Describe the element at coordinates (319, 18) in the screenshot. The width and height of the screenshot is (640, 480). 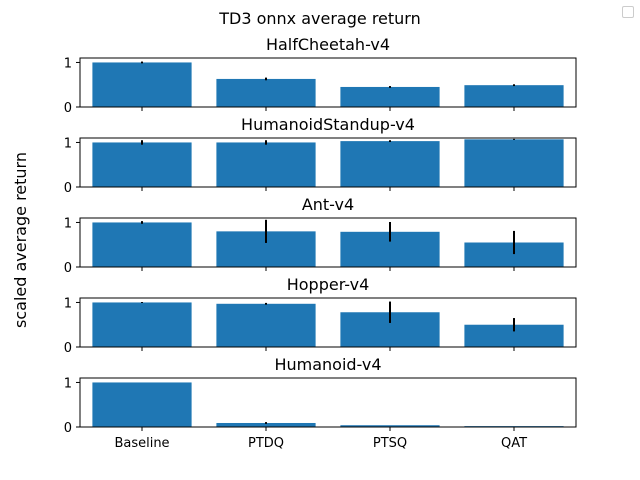
I see `figure-title: TD3 onnx average return` at that location.